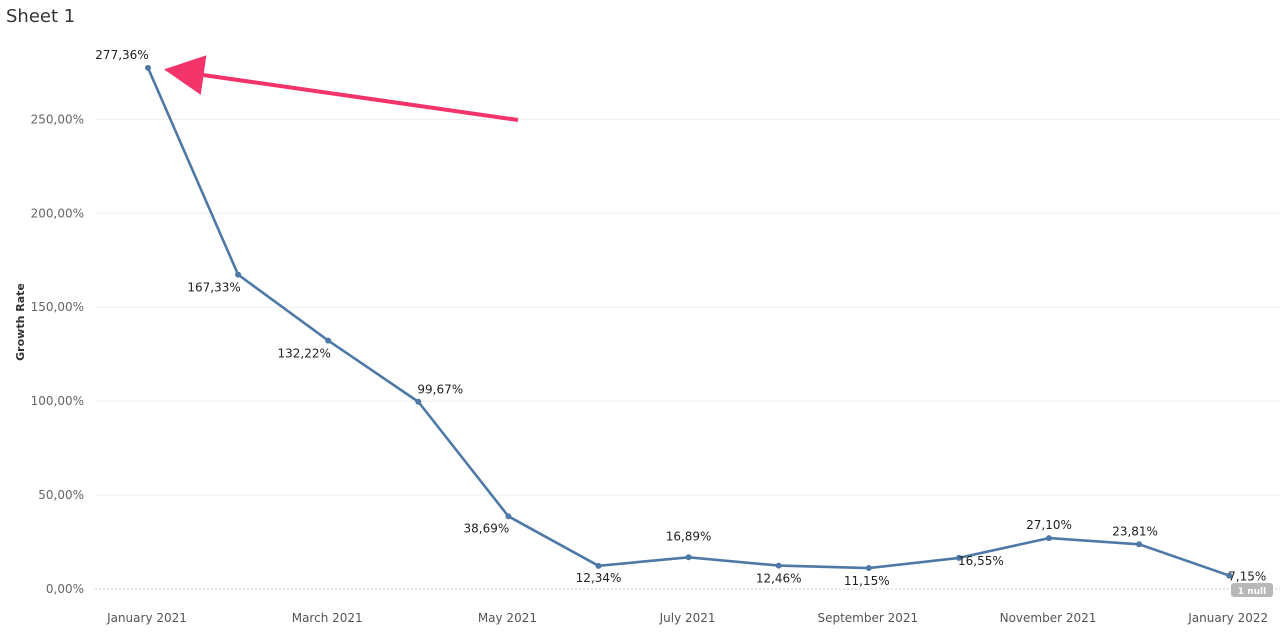  What do you see at coordinates (507, 618) in the screenshot?
I see `x-tick-label: May 2021` at bounding box center [507, 618].